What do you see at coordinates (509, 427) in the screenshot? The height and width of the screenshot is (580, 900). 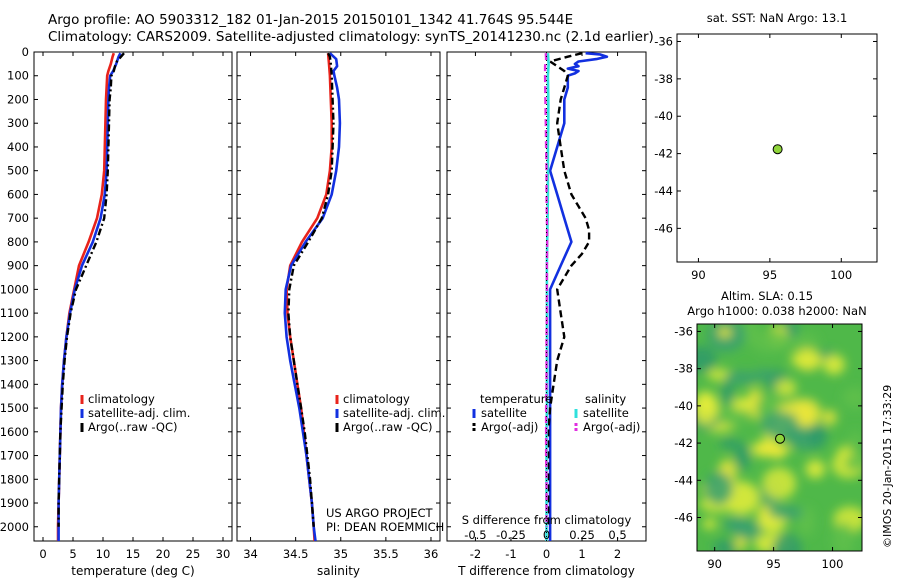 I see `legend-label: Argo(-adj)` at bounding box center [509, 427].